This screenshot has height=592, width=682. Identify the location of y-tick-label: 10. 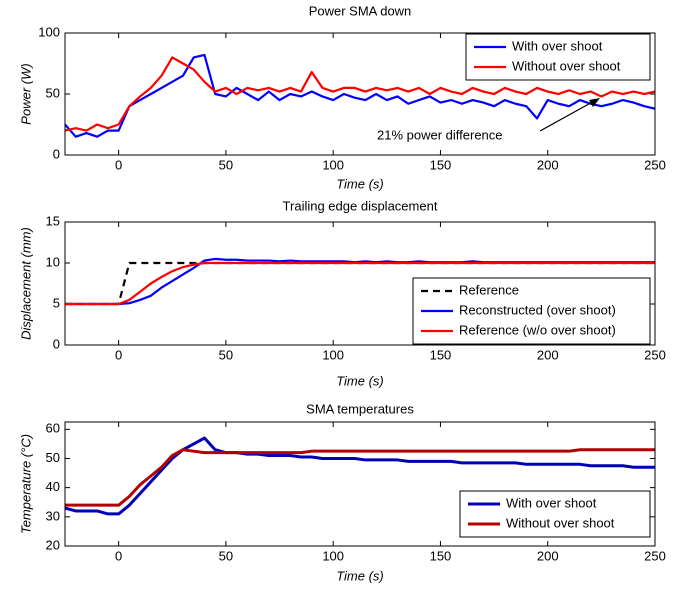
(53, 261).